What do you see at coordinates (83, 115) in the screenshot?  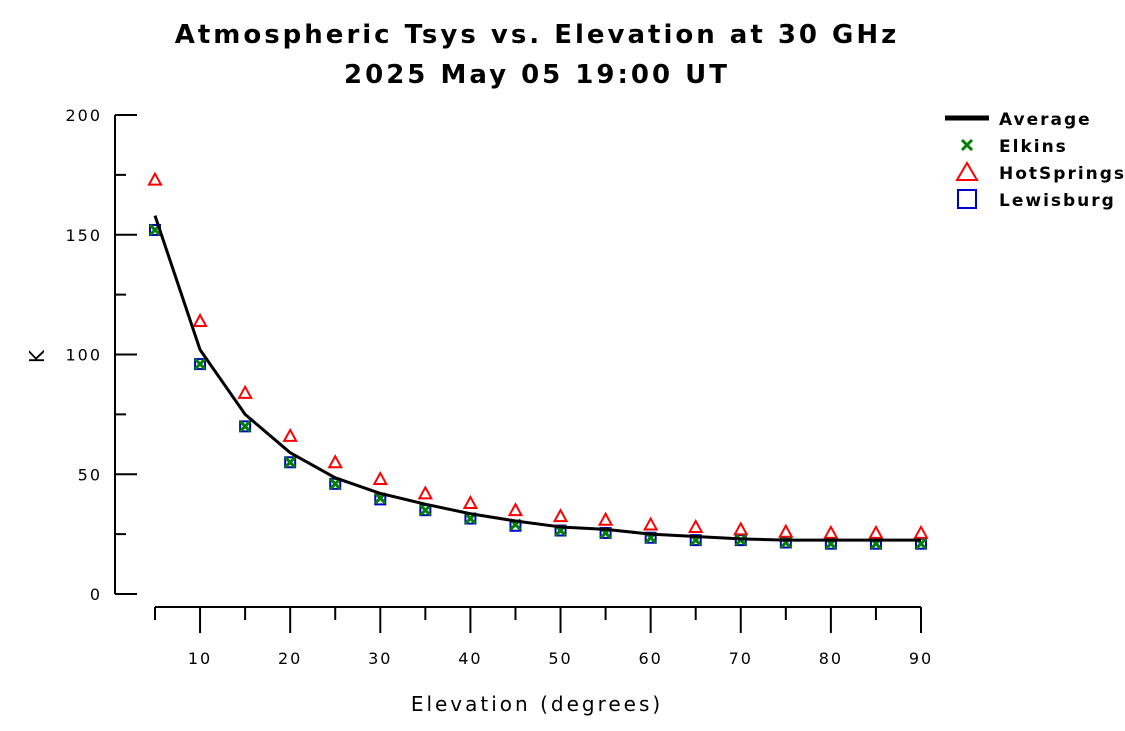 I see `y-tick-label: 200` at bounding box center [83, 115].